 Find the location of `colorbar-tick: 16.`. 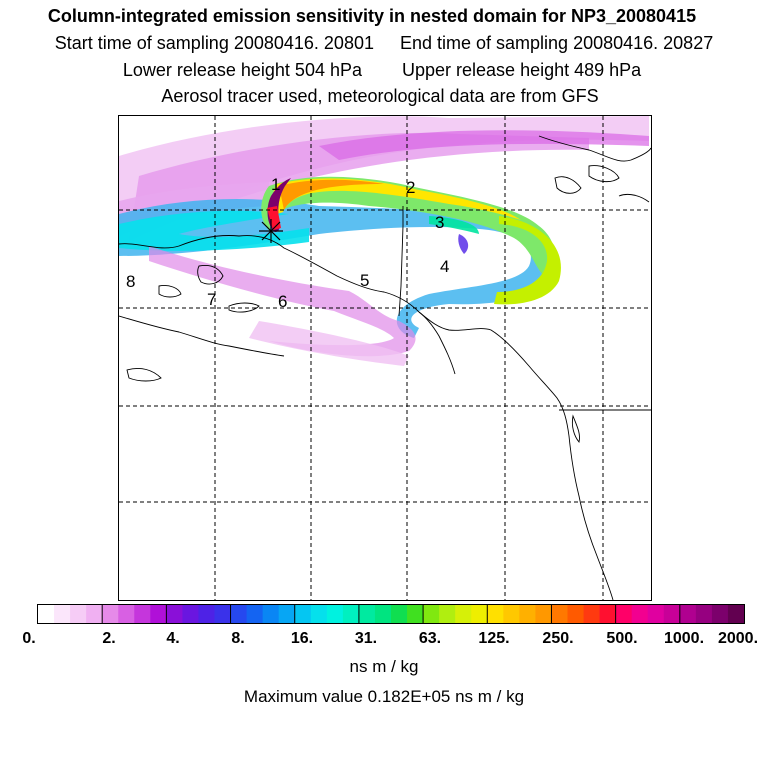

colorbar-tick: 16. is located at coordinates (302, 638).